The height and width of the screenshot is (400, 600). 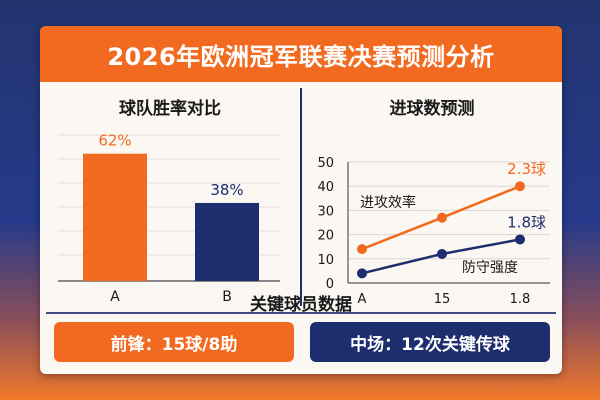 What do you see at coordinates (301, 313) in the screenshot?
I see `section-divider` at bounding box center [301, 313].